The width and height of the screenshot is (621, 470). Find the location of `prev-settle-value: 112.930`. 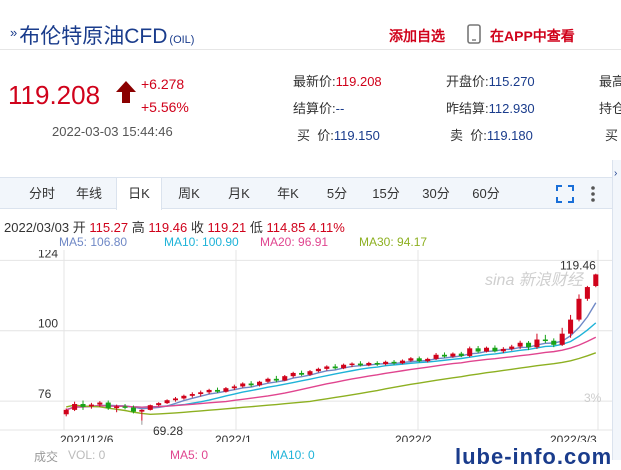

prev-settle-value: 112.930 is located at coordinates (511, 108).